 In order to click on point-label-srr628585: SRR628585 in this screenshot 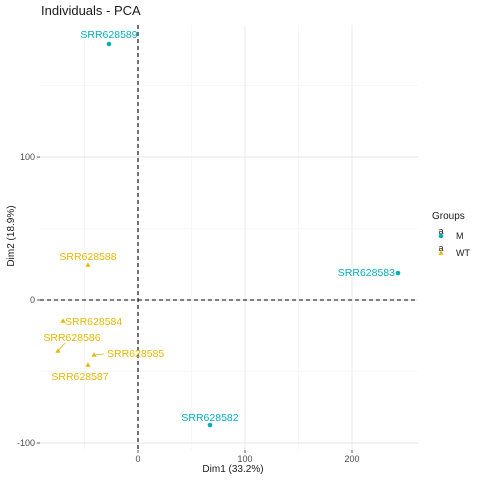, I will do `click(135, 354)`.